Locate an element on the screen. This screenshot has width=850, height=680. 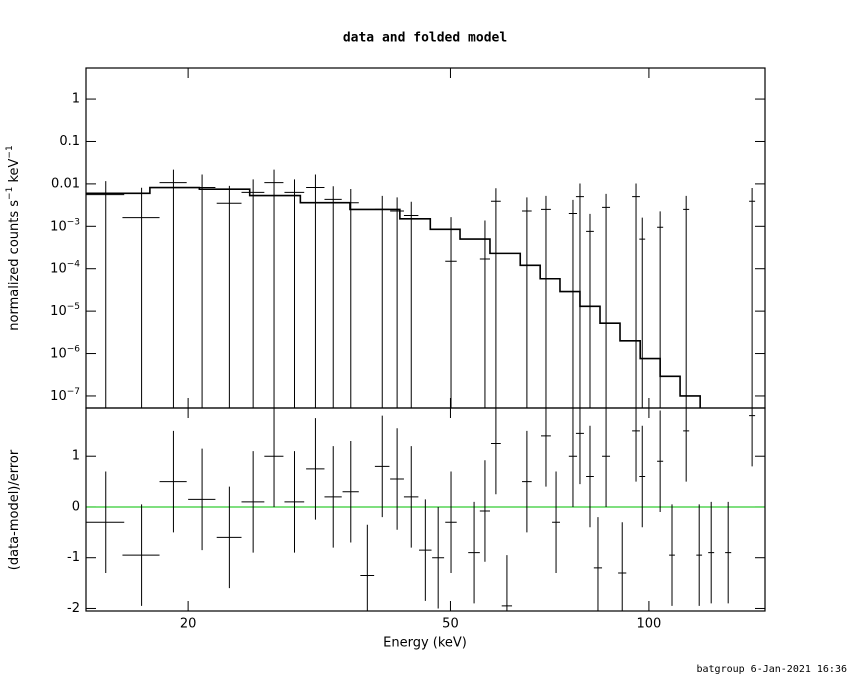
y-axis-label: normalized counts s−1 keV−1 is located at coordinates (13, 237).